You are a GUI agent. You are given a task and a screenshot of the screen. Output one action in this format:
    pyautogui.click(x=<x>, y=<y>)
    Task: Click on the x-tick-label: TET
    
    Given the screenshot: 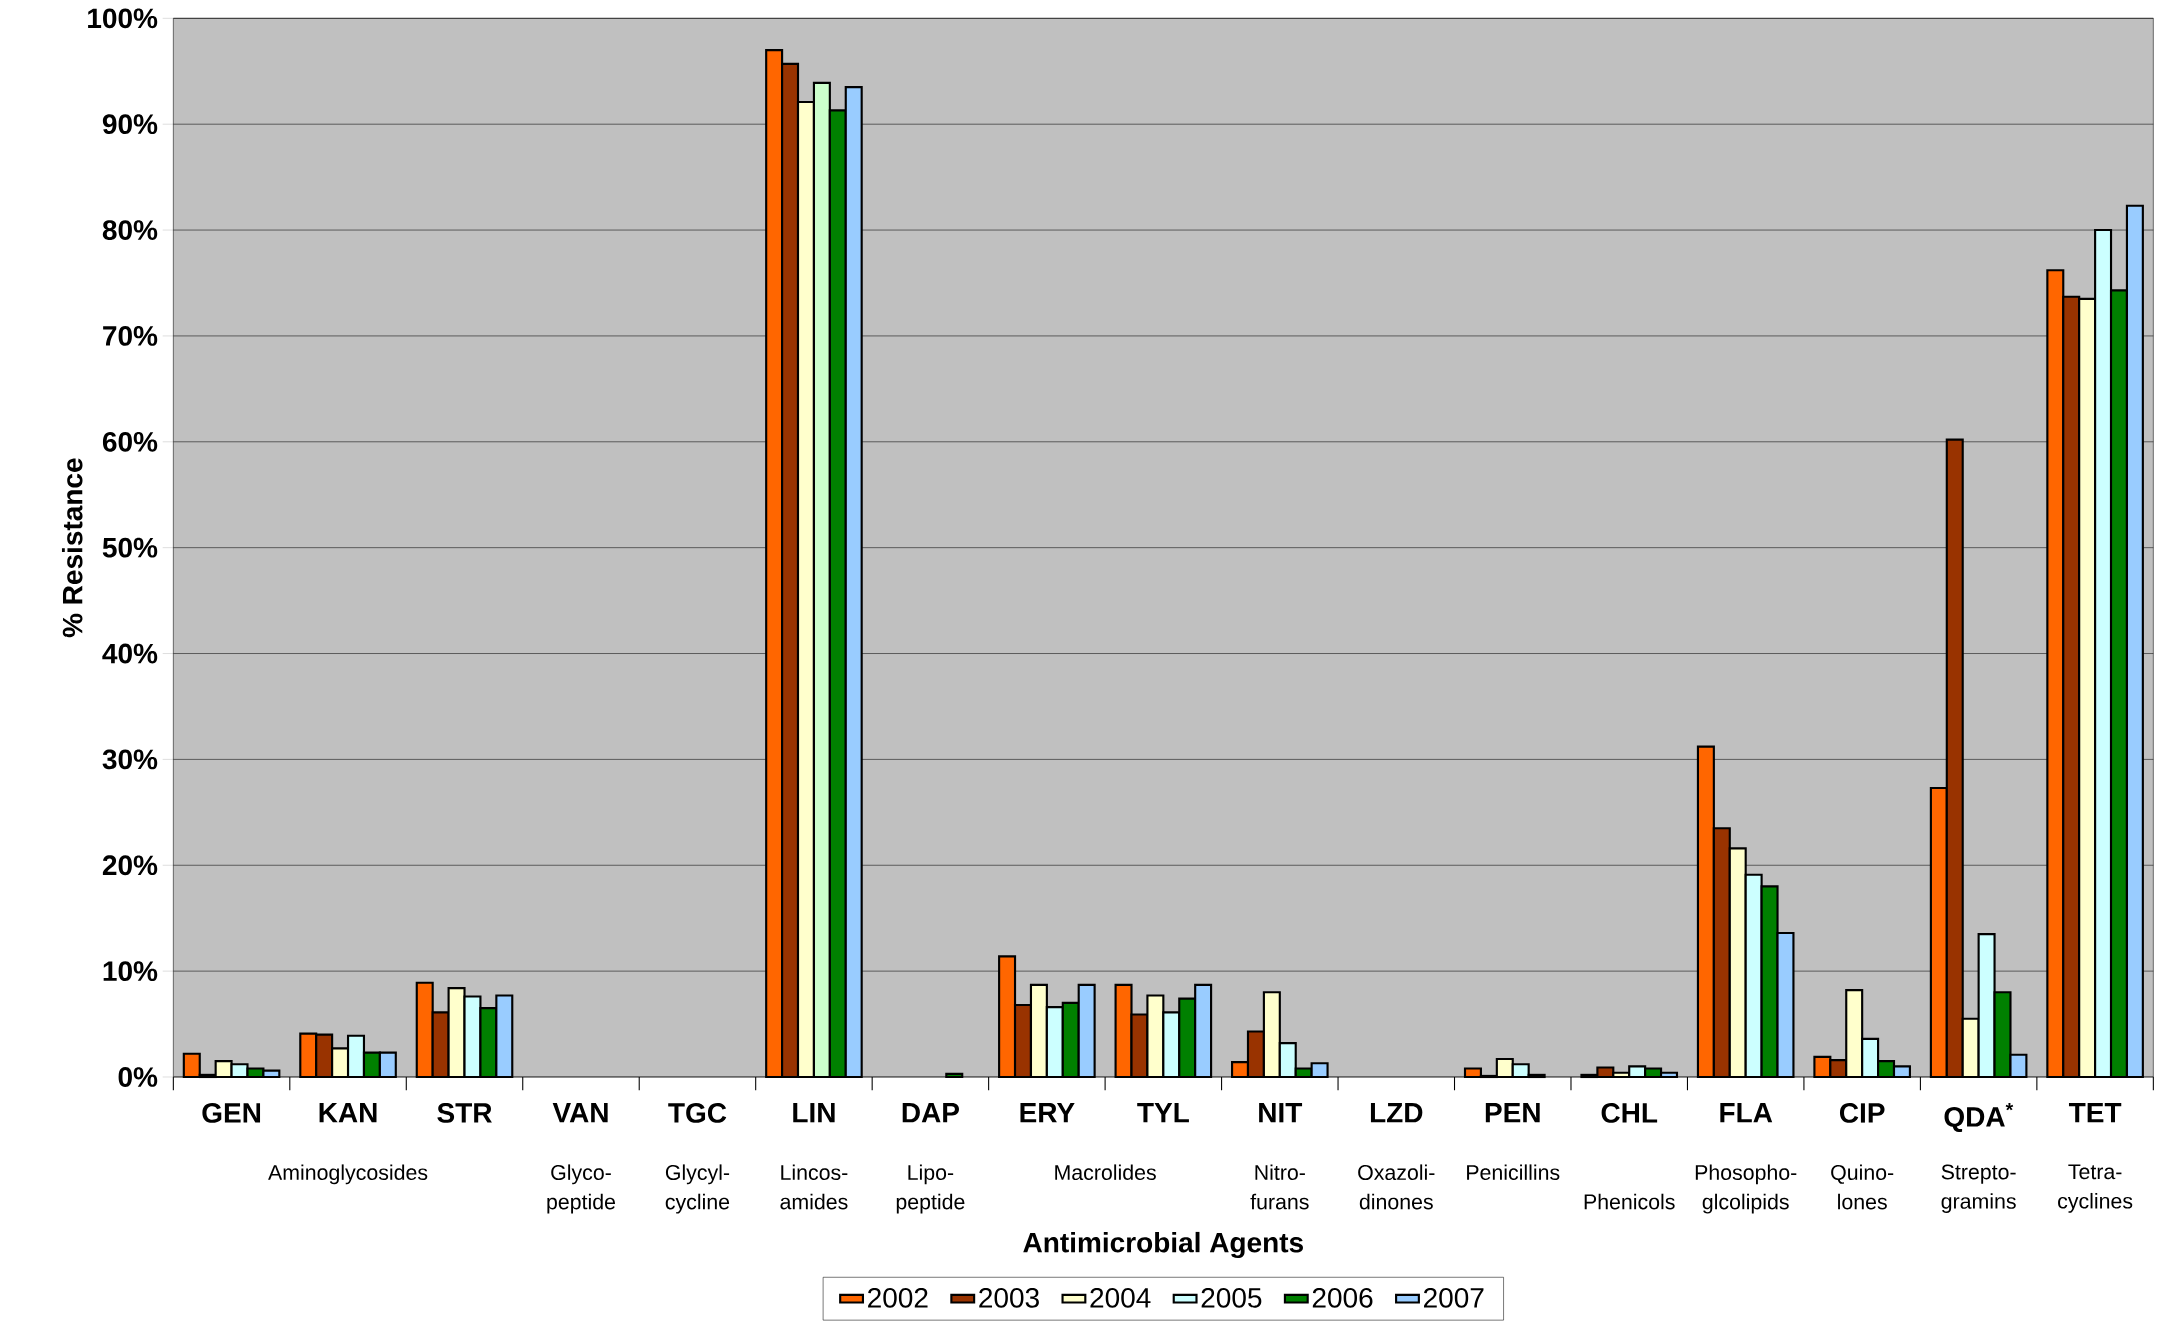 What is the action you would take?
    pyautogui.click(x=2095, y=1113)
    